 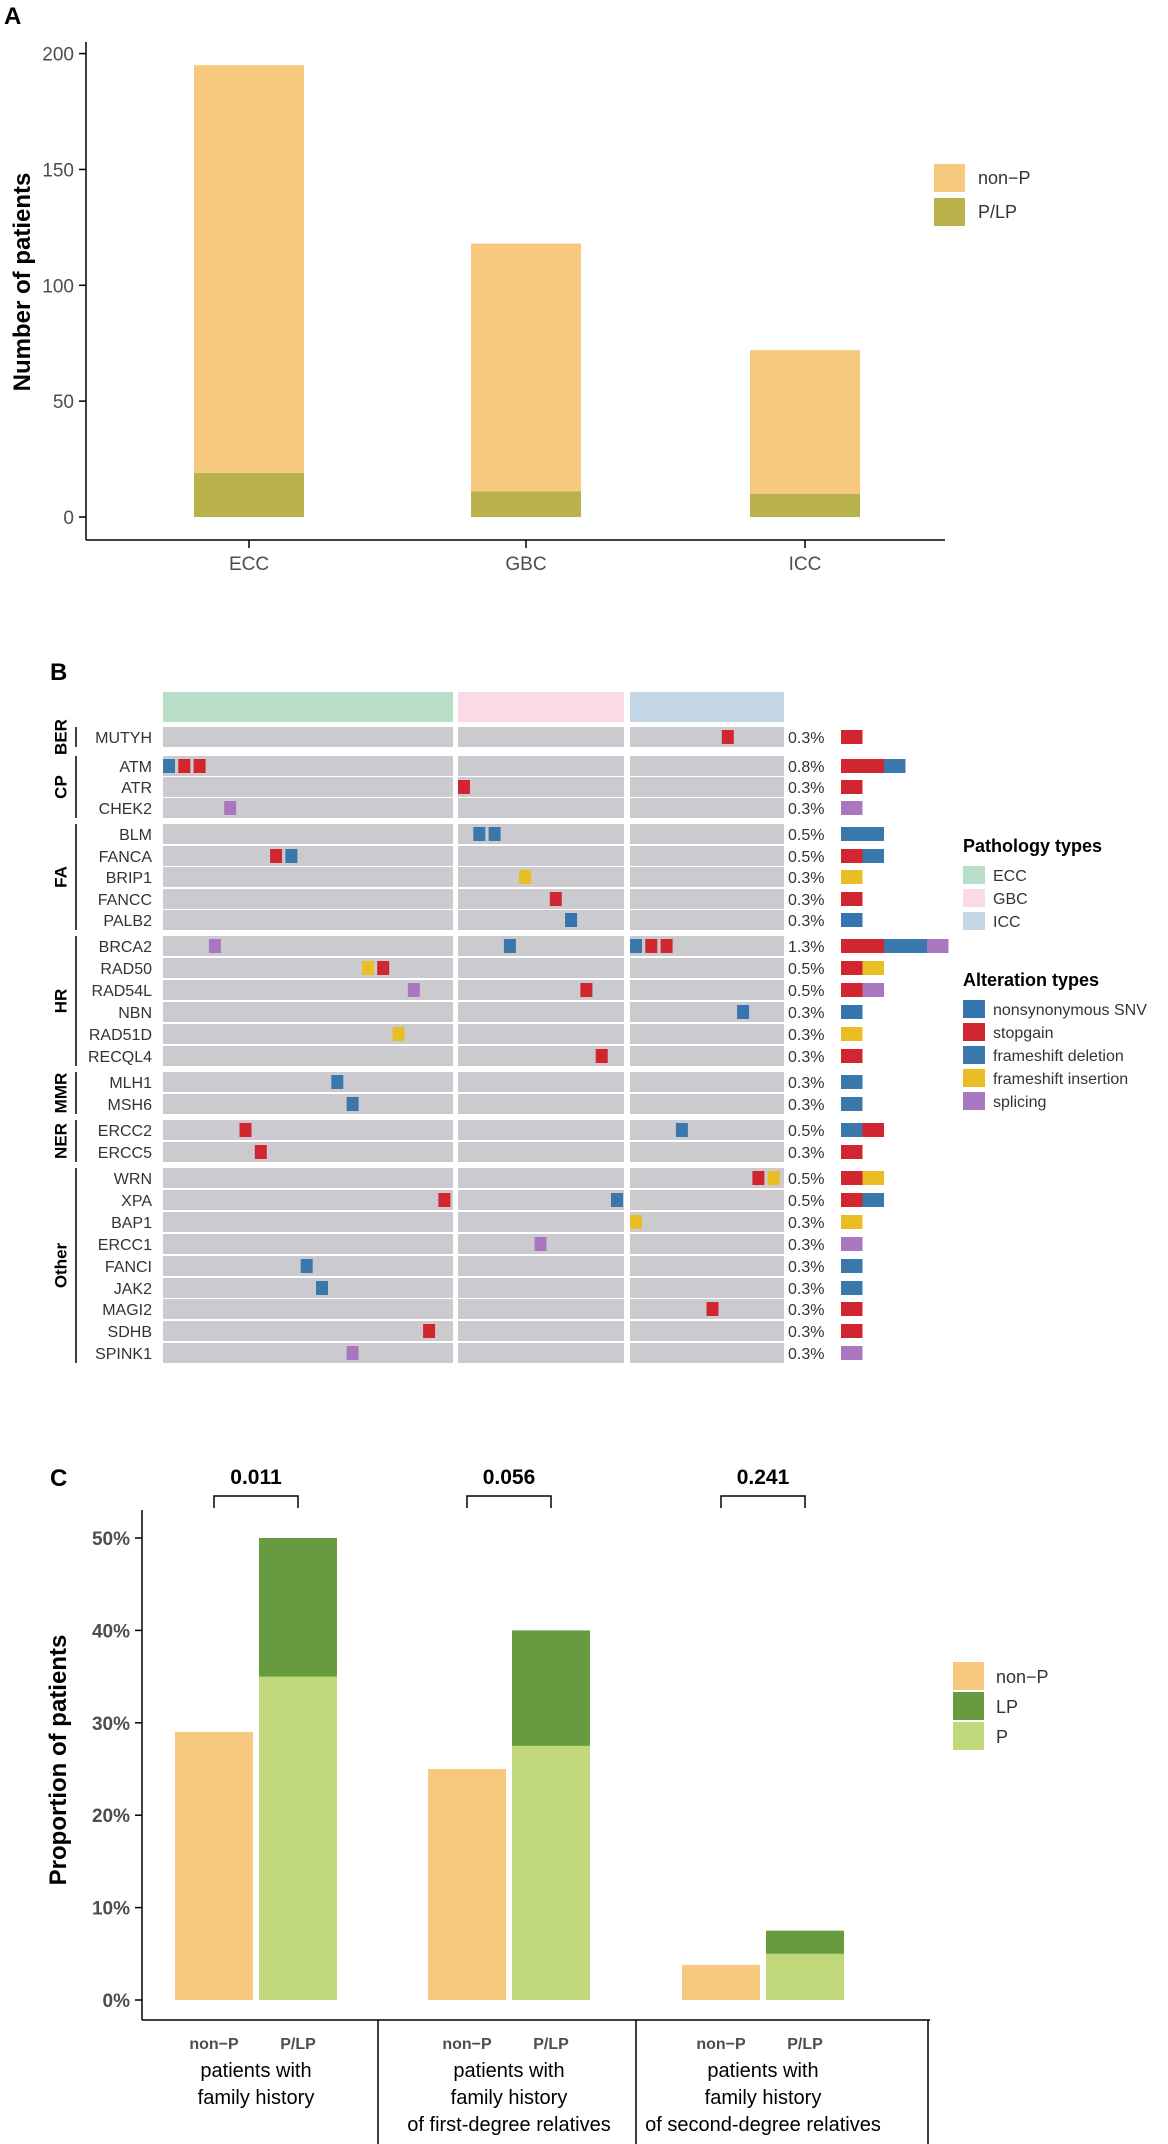 What do you see at coordinates (133, 1179) in the screenshot?
I see `panelB-gene-label: WRN` at bounding box center [133, 1179].